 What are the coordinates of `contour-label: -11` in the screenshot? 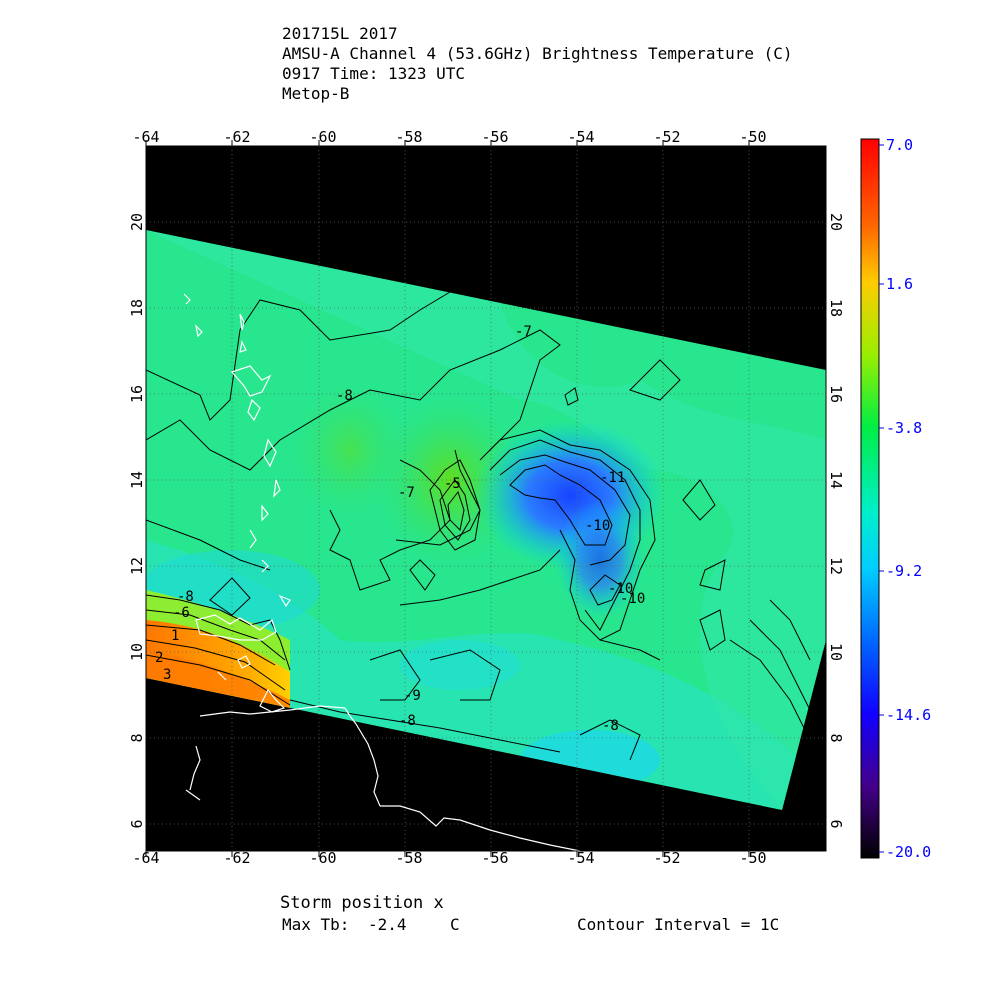 It's located at (612, 478).